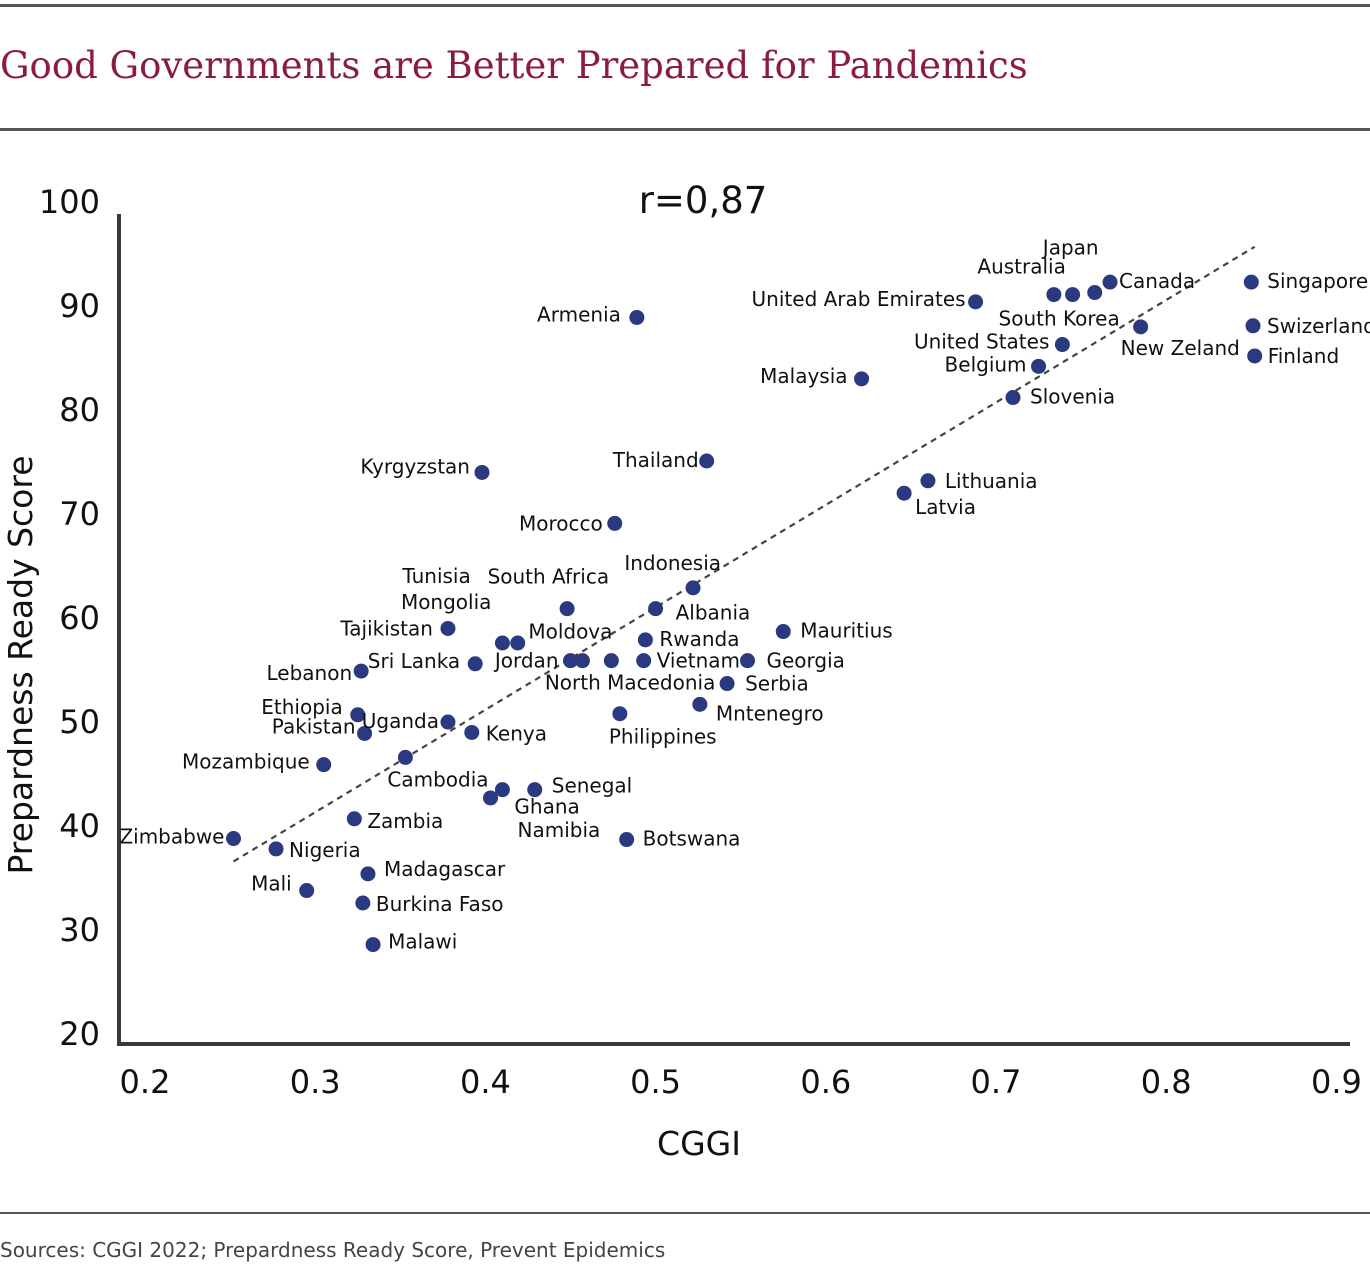 This screenshot has height=1270, width=1370. What do you see at coordinates (314, 726) in the screenshot?
I see `point-label: Pakistan` at bounding box center [314, 726].